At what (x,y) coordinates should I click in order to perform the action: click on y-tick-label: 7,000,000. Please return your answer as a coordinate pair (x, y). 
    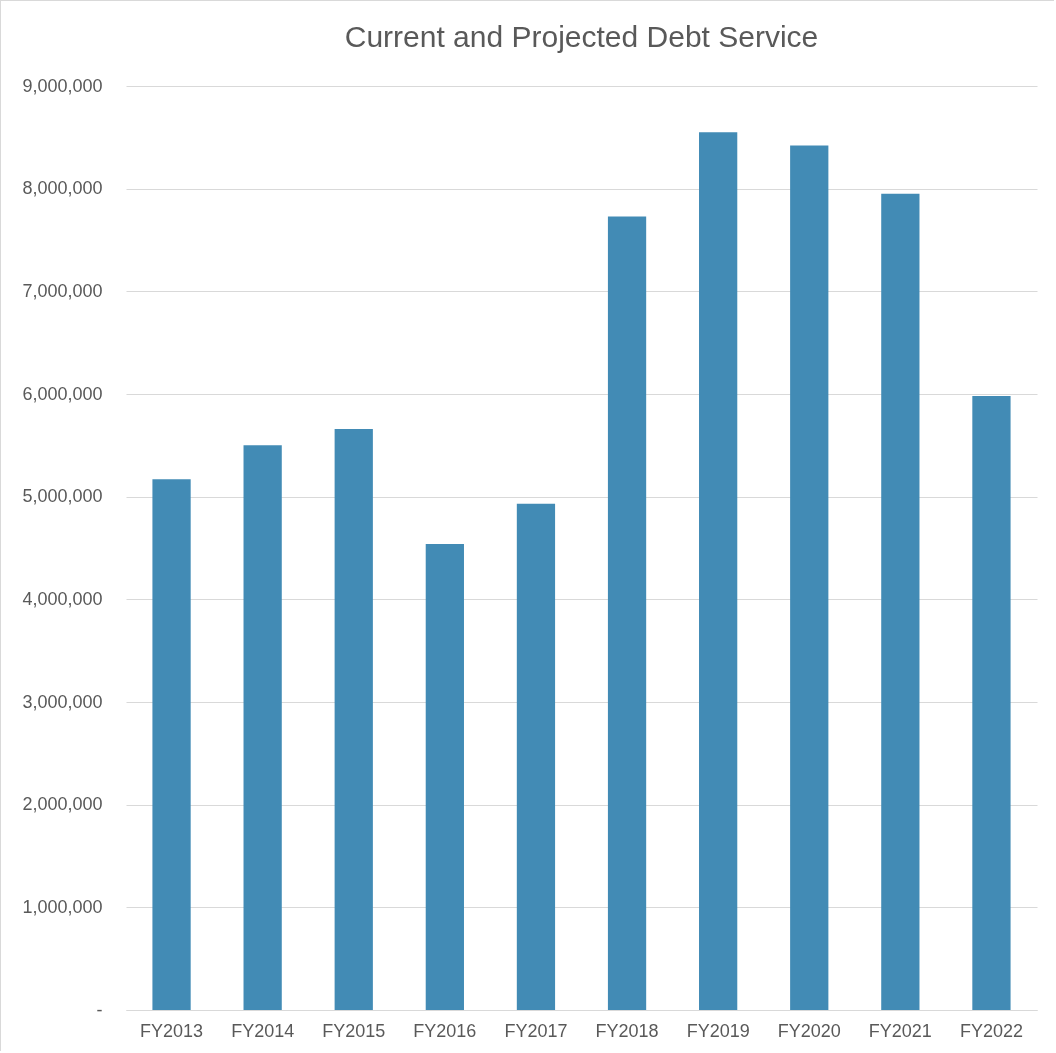
    Looking at the image, I should click on (62, 290).